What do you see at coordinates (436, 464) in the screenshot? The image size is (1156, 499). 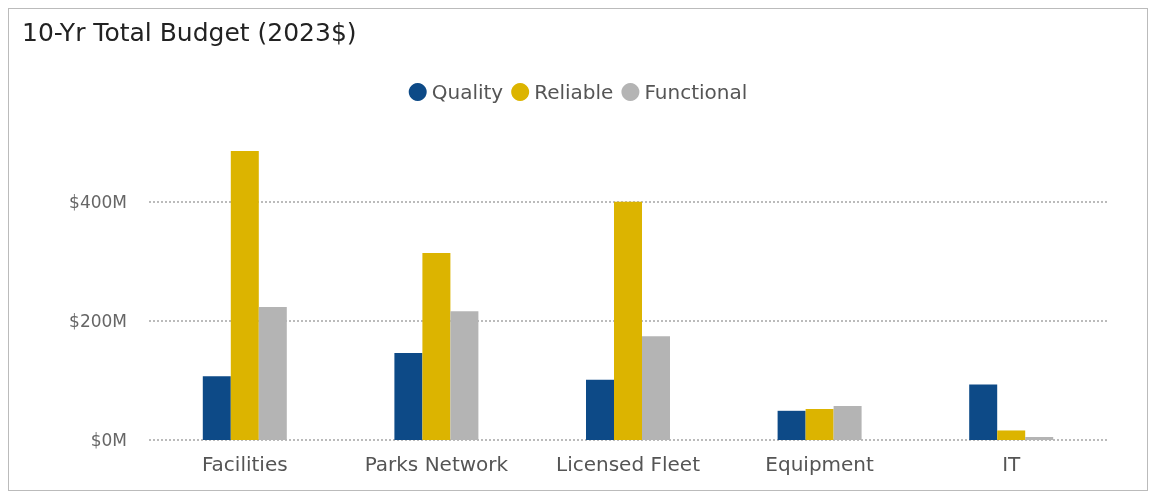 I see `x-tick-label: Parks Network` at bounding box center [436, 464].